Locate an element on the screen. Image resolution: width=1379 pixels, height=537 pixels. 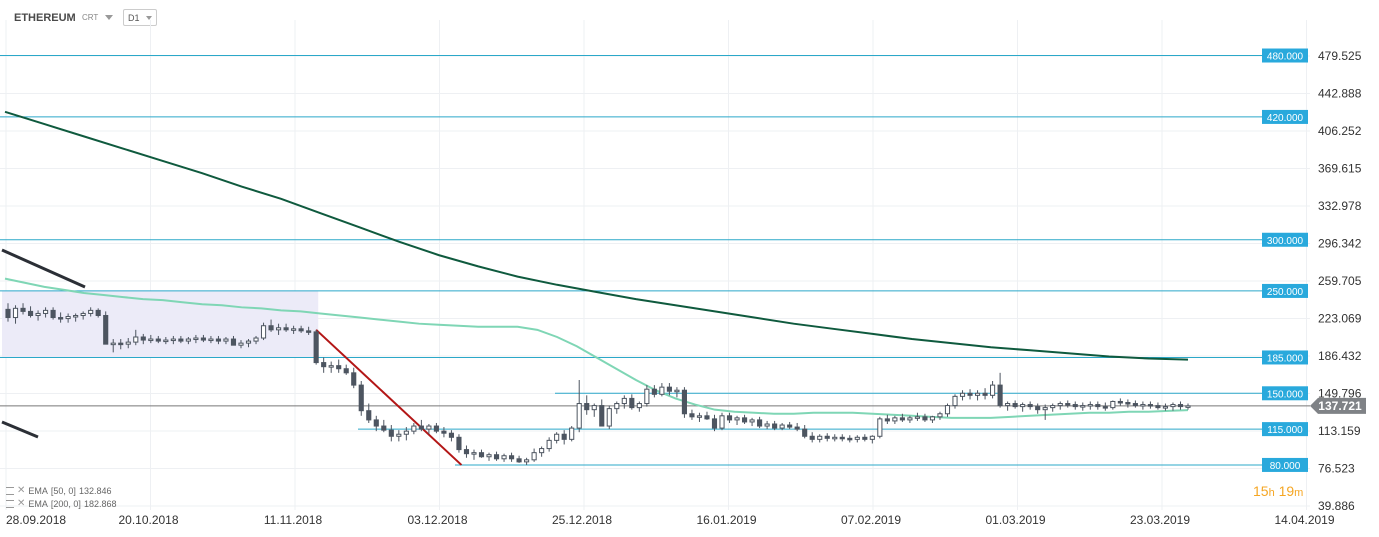
legend-value: 132.846 is located at coordinates (95, 490).